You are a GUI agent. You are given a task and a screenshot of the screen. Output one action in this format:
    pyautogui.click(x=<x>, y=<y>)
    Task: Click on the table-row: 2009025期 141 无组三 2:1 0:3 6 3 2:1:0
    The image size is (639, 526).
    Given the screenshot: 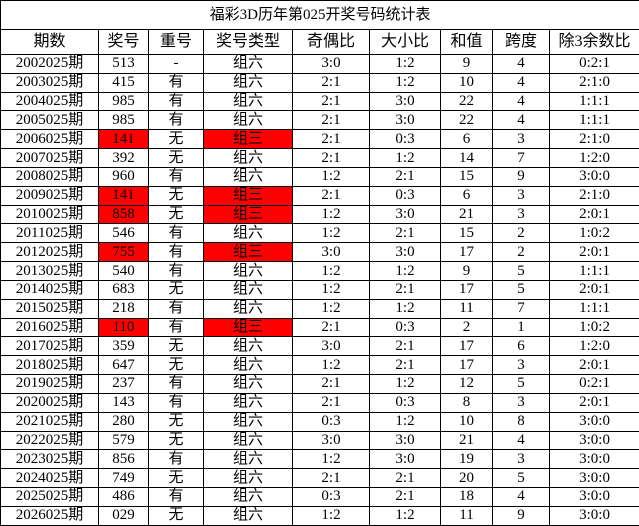 What is the action you would take?
    pyautogui.click(x=319, y=195)
    